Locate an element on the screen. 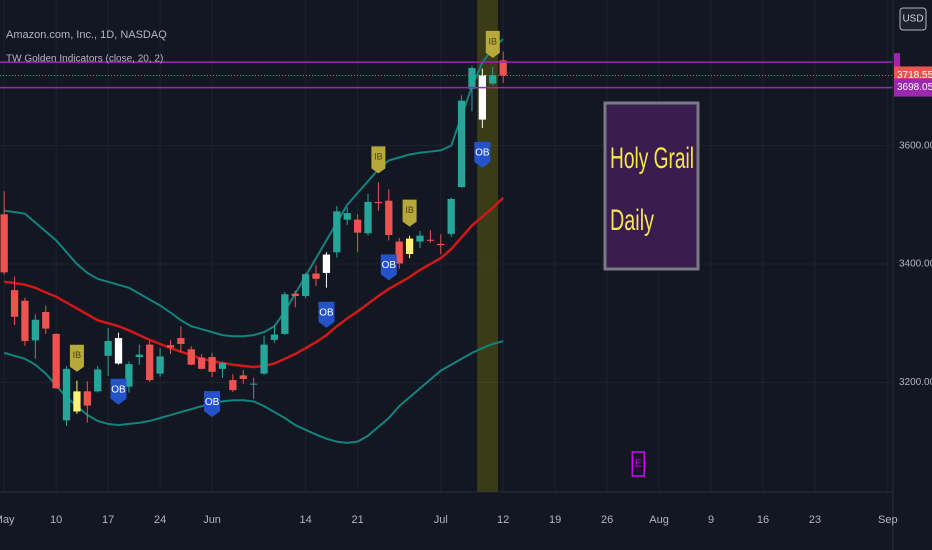  indicator-label: TW Golden Indicators (close, 20, 2) is located at coordinates (84, 59).